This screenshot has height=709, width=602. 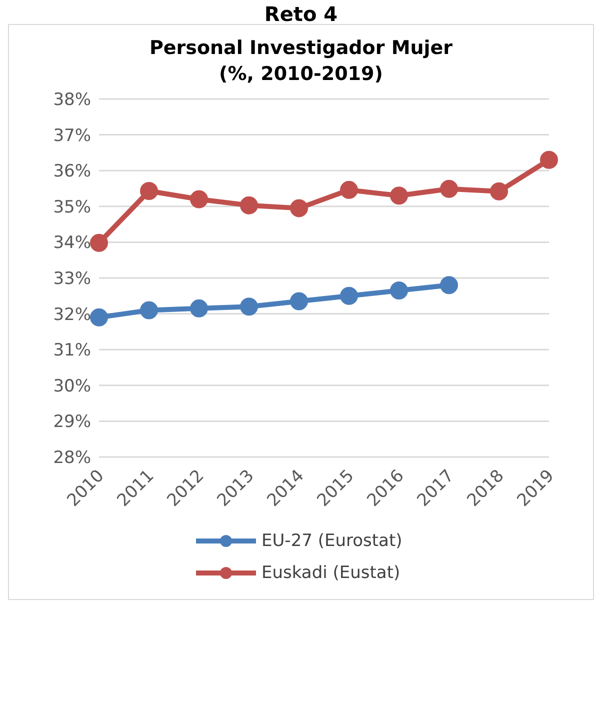 What do you see at coordinates (72, 422) in the screenshot?
I see `y-tick-label: 29%` at bounding box center [72, 422].